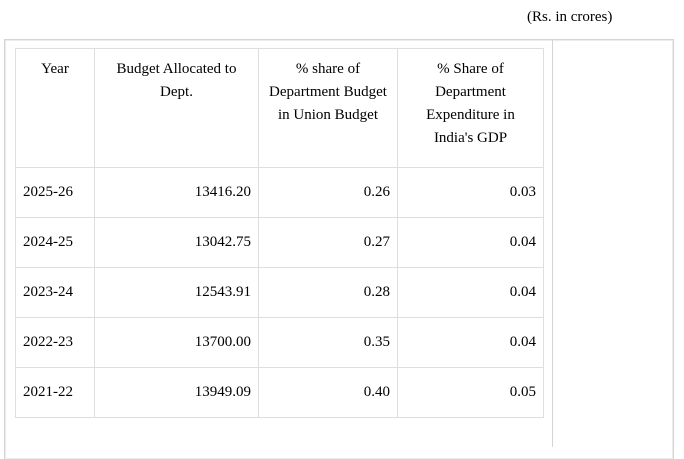  I want to click on cell-share: 0.35, so click(328, 342).